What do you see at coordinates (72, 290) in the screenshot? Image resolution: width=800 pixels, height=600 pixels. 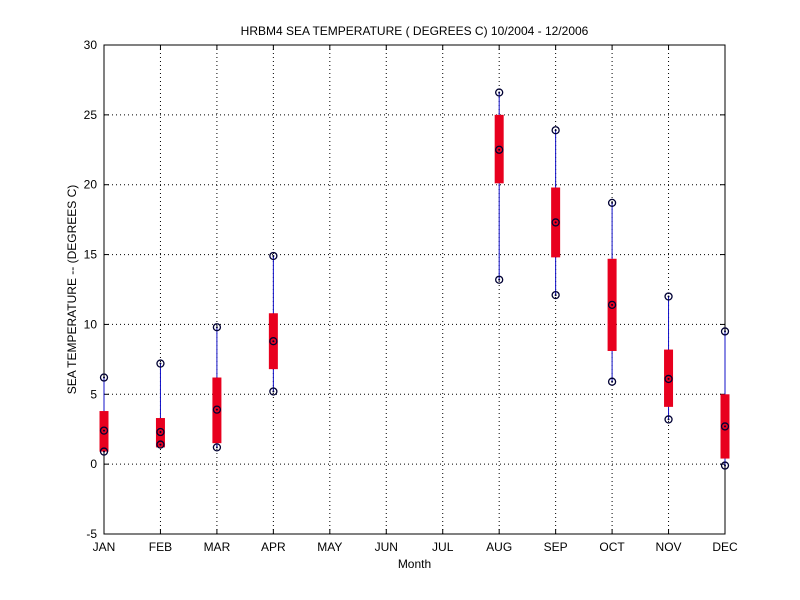 I see `y-axis-label: SEA TEMPERATURE -- (DEGREES C)` at bounding box center [72, 290].